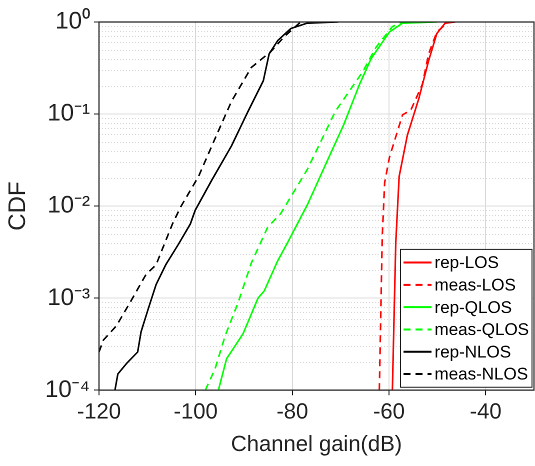  Describe the element at coordinates (68, 113) in the screenshot. I see `y-tick-label: 10⁻¹` at that location.